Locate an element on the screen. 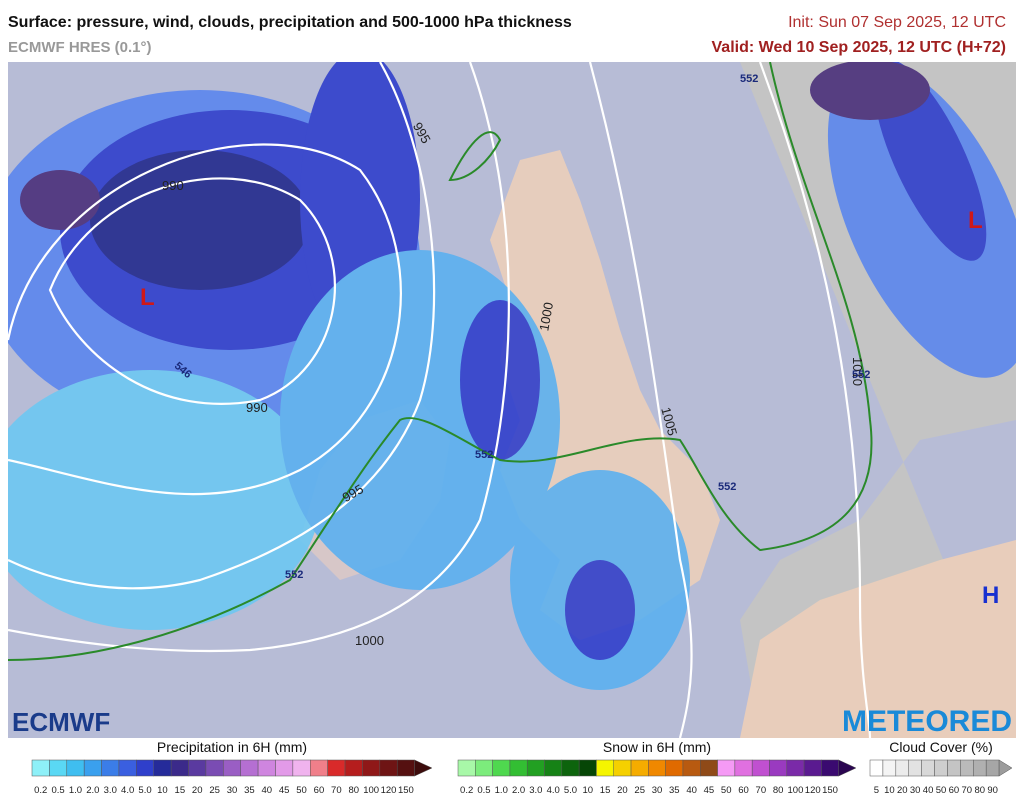  isobar-label: 1000 is located at coordinates (546, 316).